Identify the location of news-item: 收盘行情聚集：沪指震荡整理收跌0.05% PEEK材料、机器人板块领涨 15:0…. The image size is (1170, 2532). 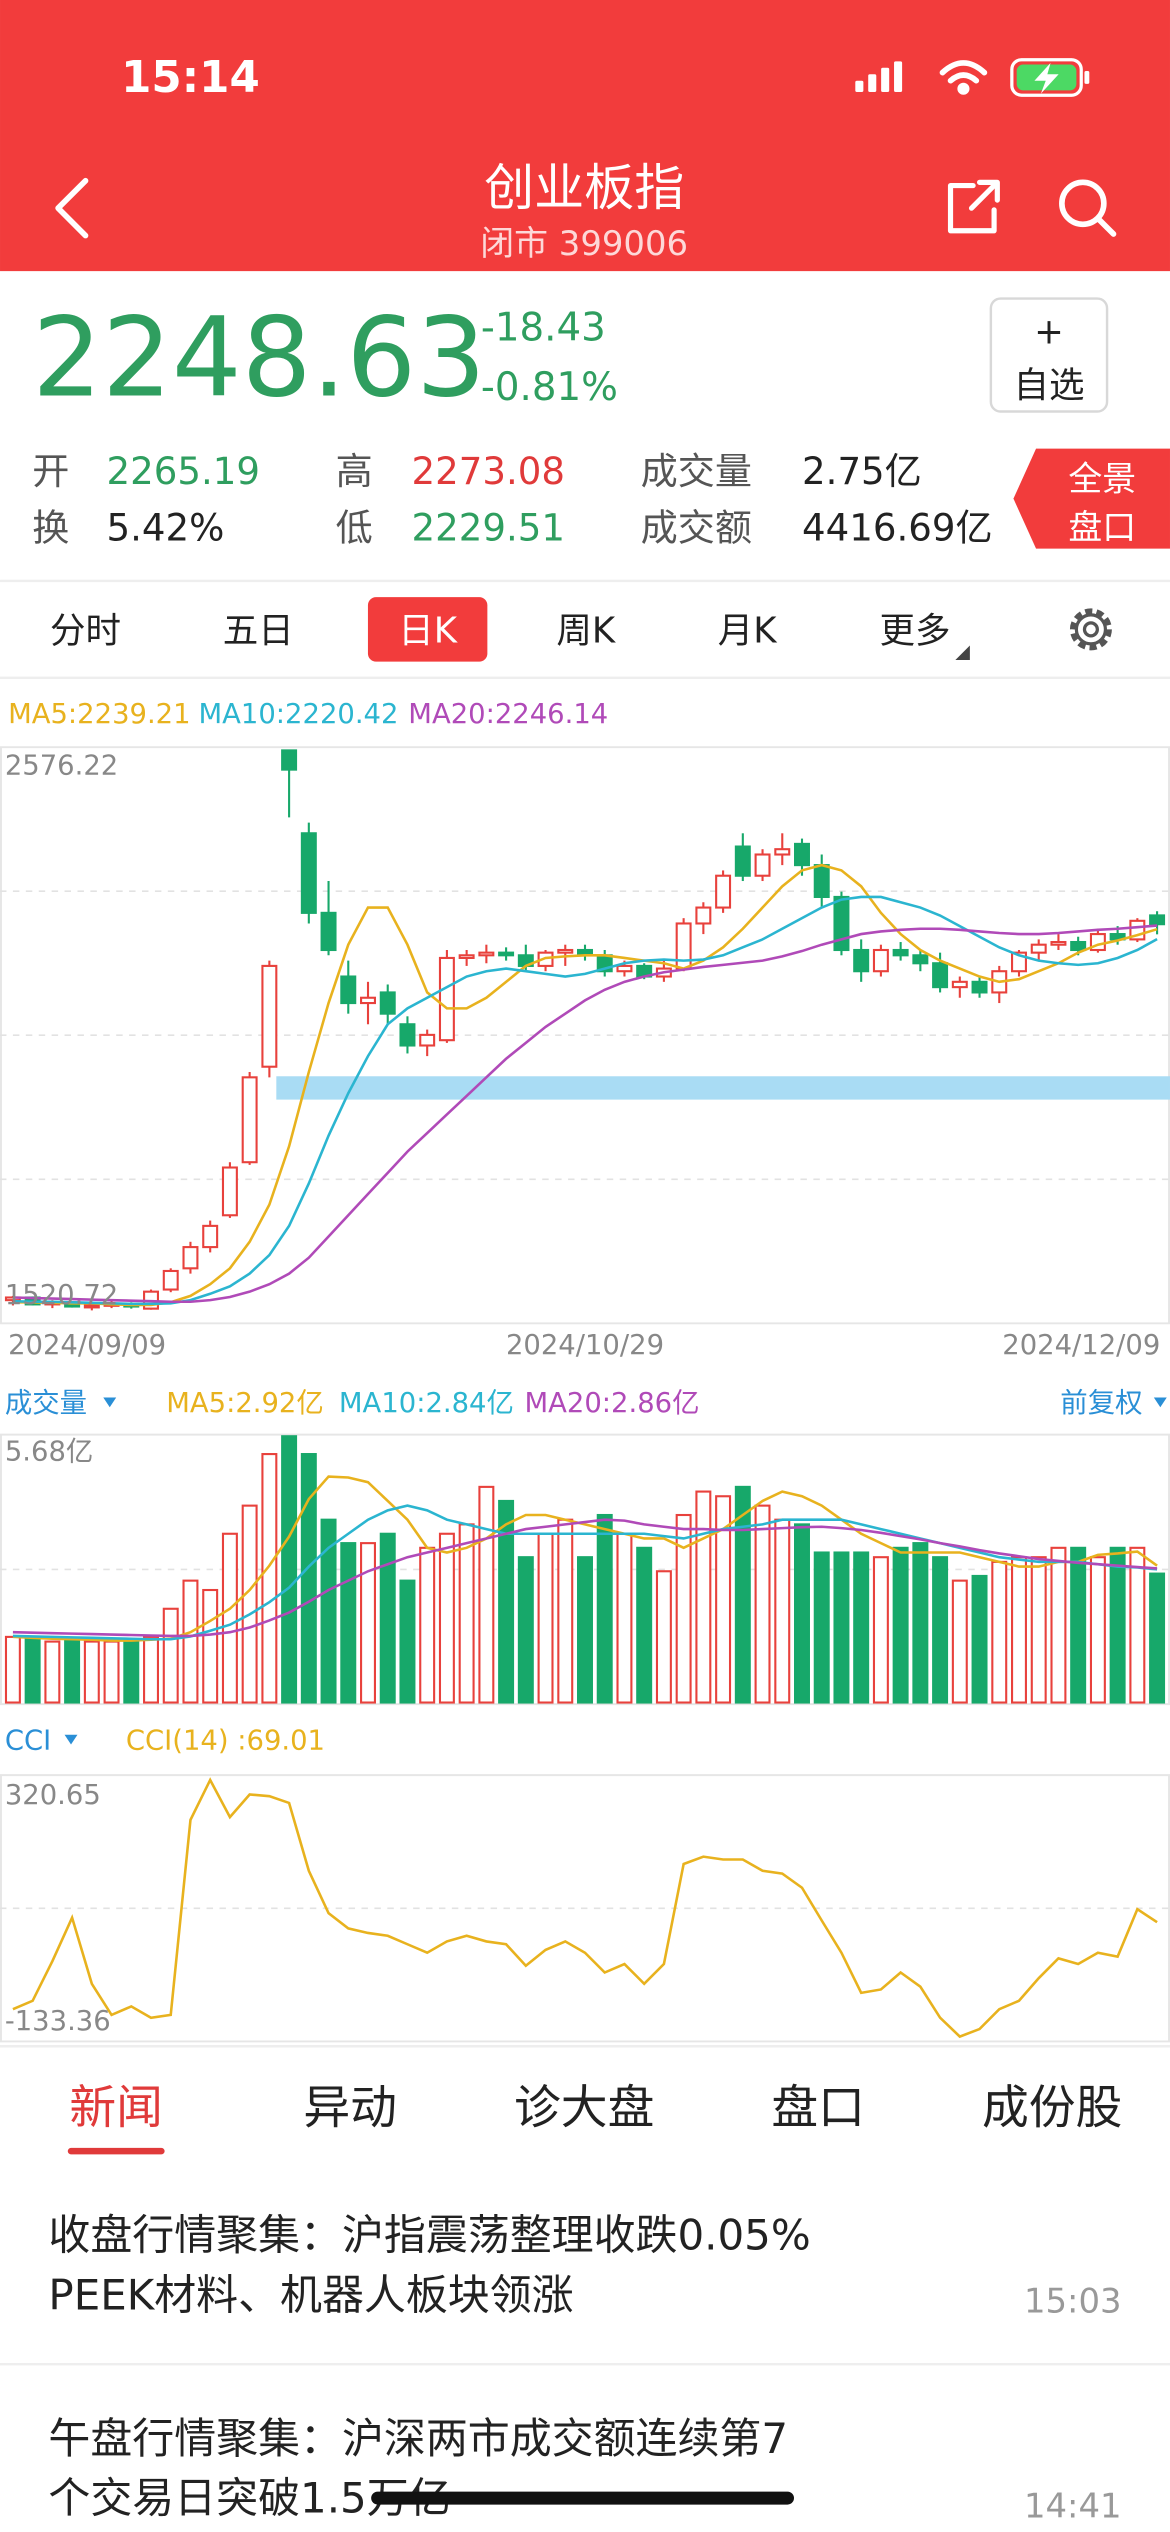
(584, 2266).